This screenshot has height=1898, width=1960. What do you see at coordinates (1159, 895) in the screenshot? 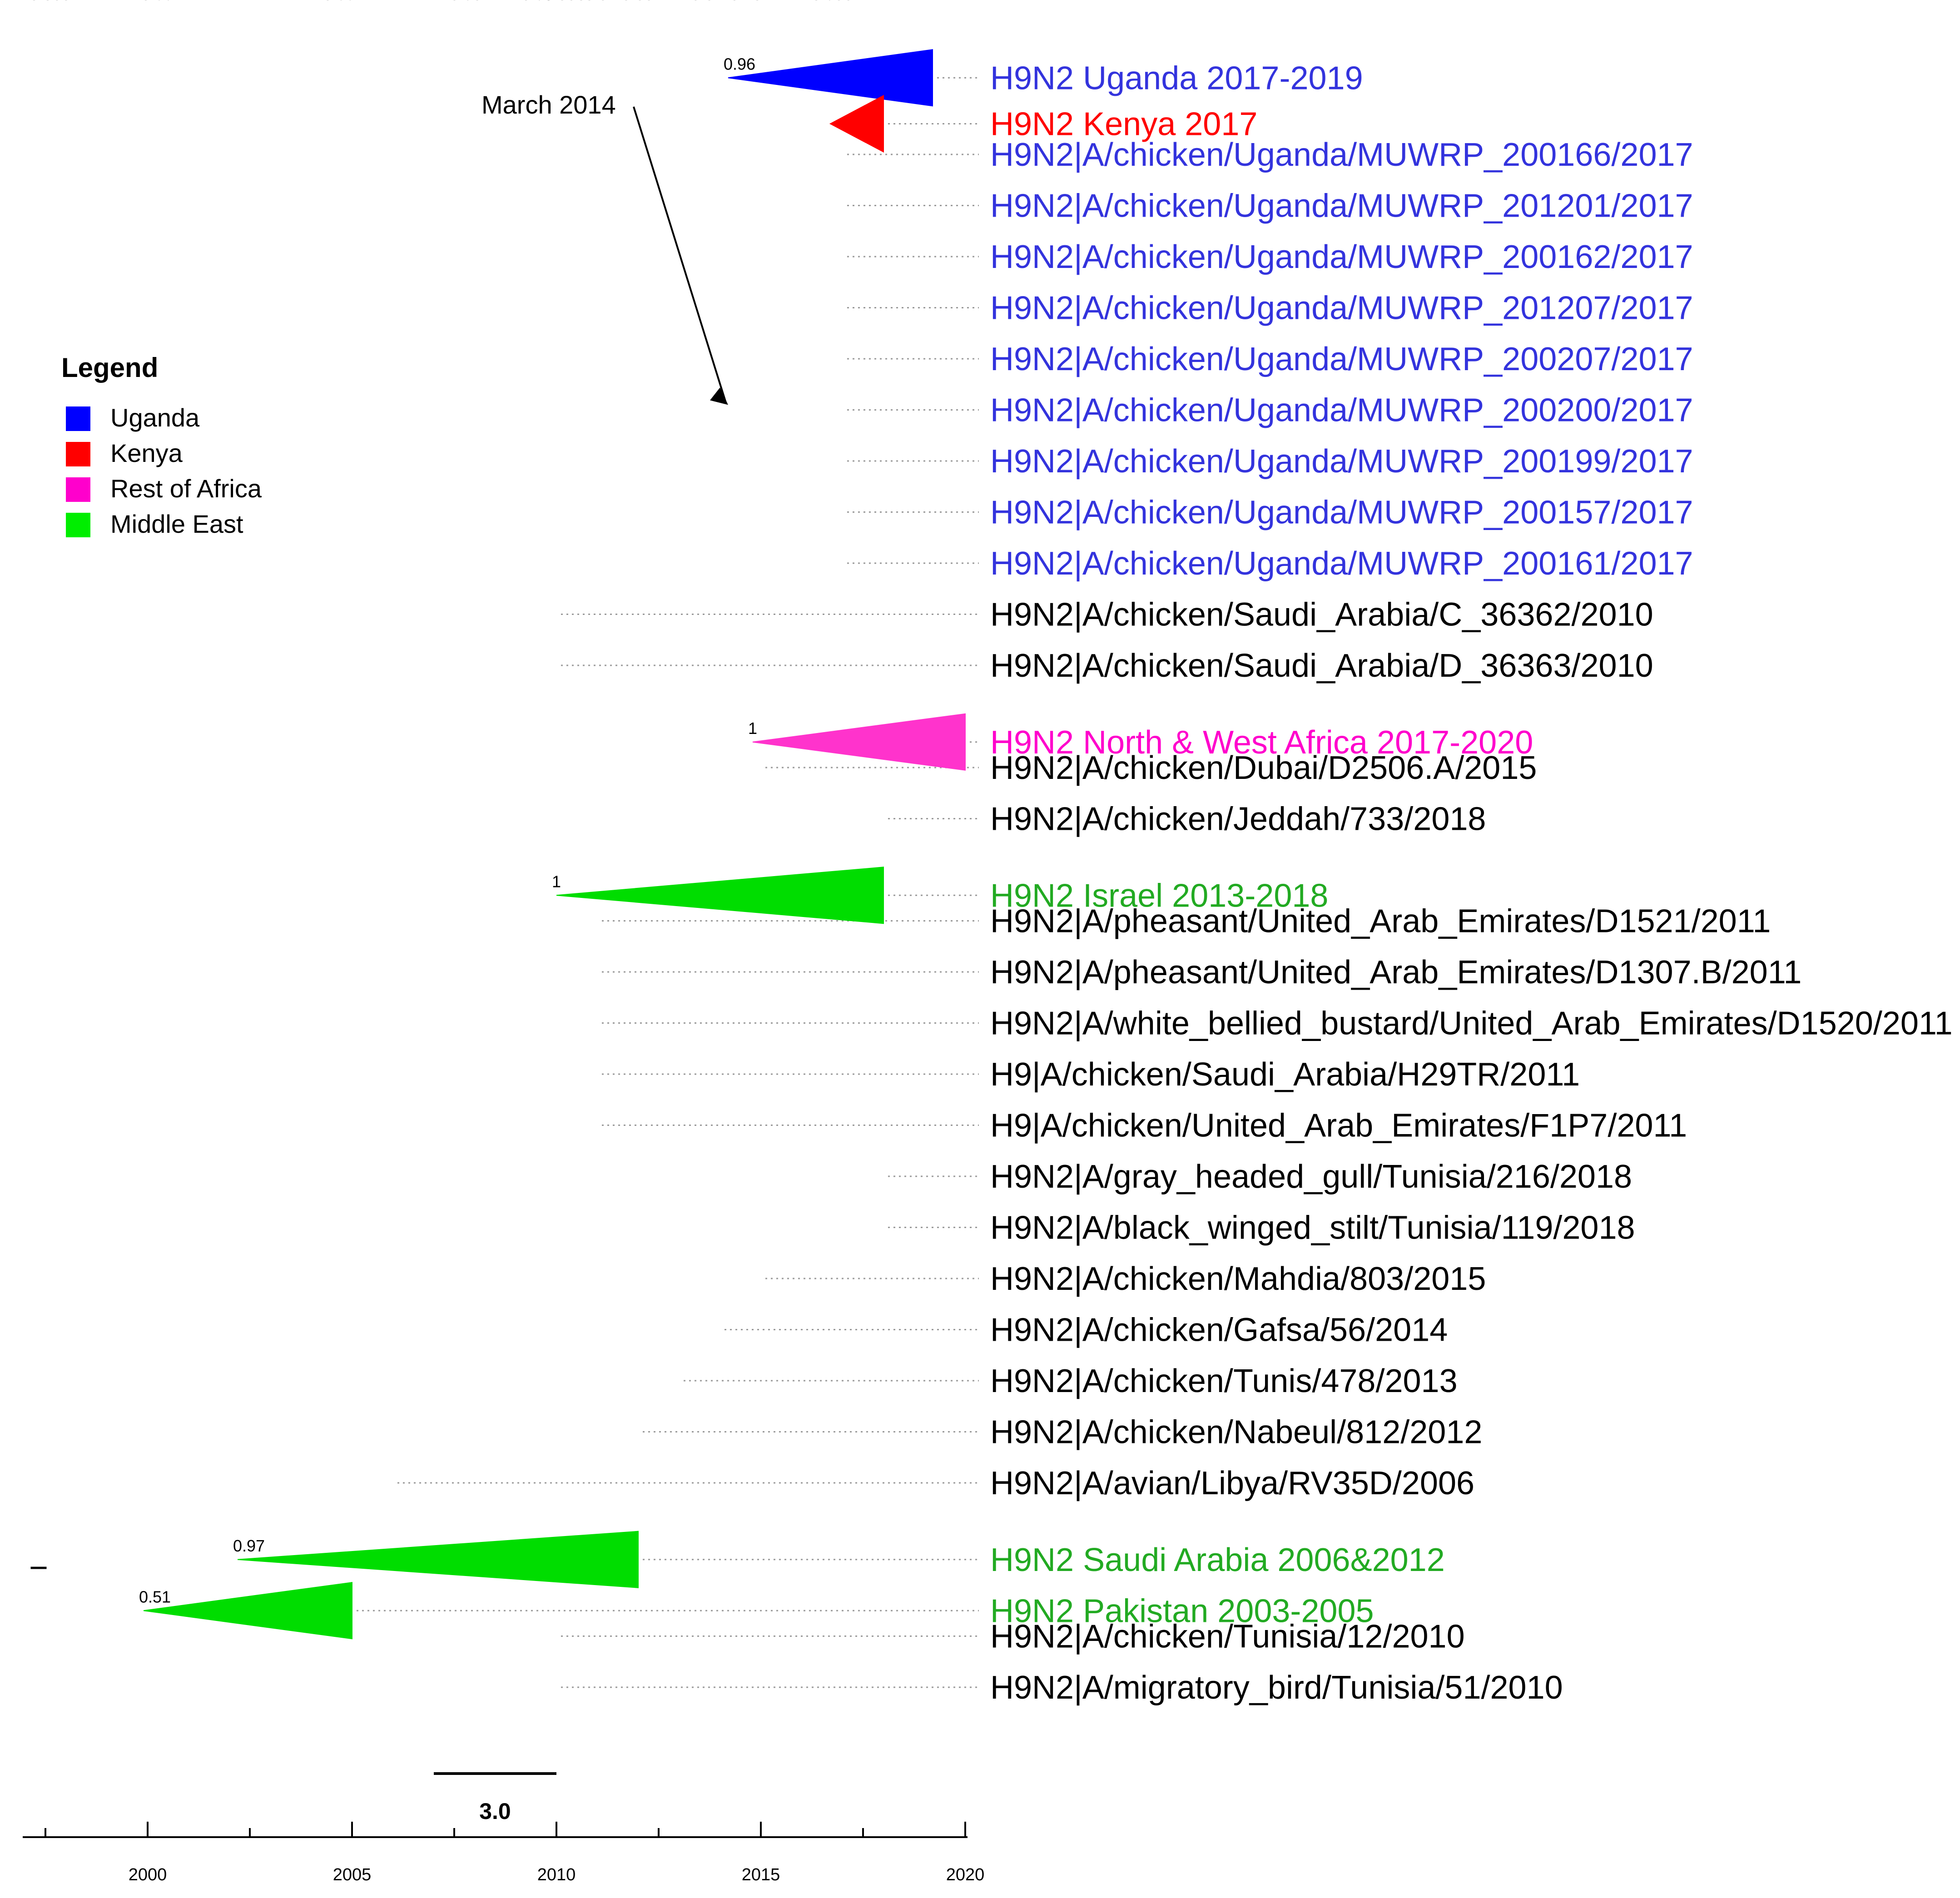
I see `clade-label-isr: H9N2 Israel 2013-2018` at bounding box center [1159, 895].